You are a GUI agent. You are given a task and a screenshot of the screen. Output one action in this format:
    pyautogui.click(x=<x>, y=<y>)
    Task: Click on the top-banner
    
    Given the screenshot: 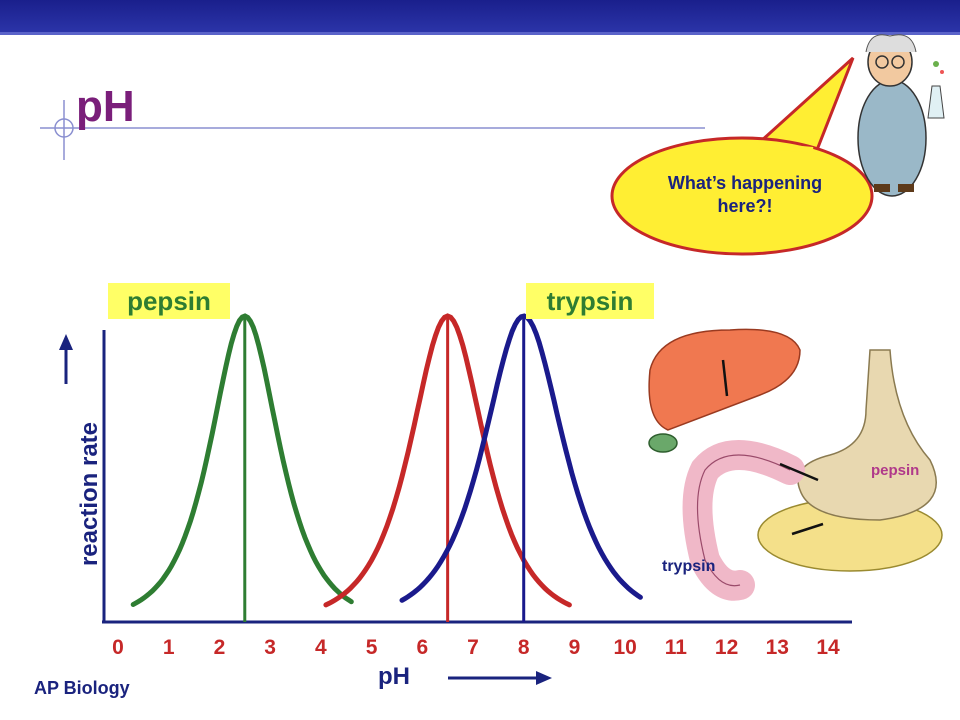 What is the action you would take?
    pyautogui.click(x=480, y=17)
    